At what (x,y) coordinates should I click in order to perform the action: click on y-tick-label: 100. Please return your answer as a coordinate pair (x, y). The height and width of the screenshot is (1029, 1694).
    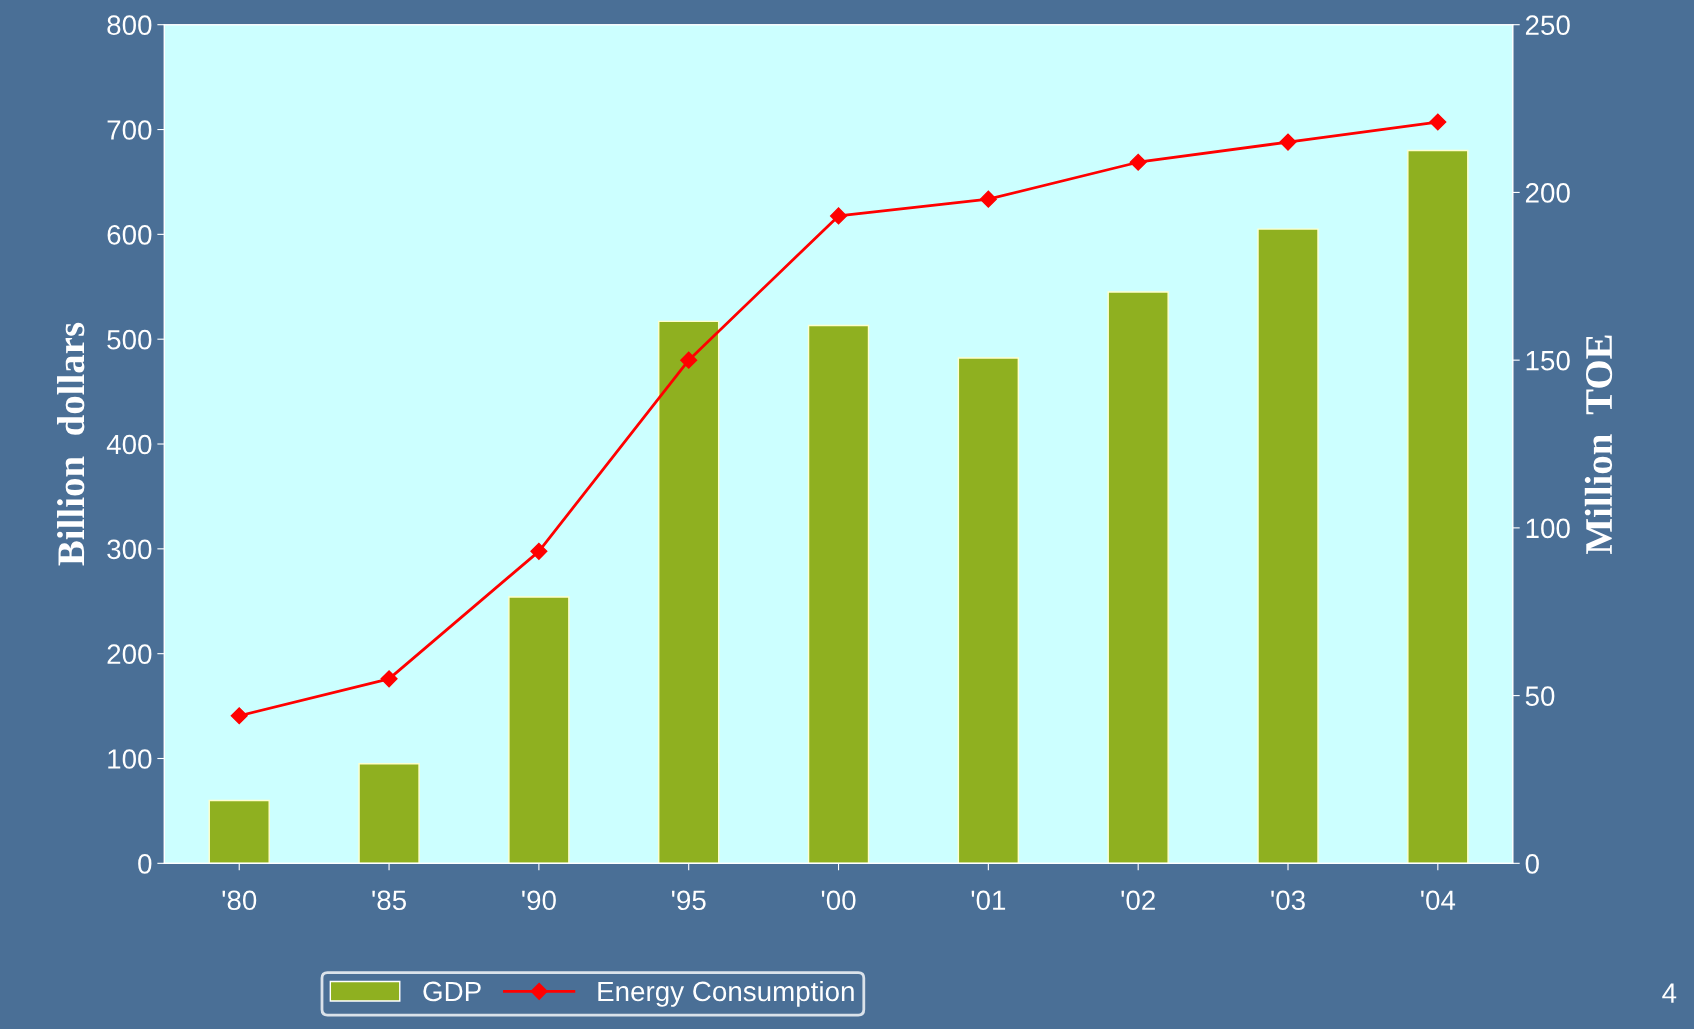
    Looking at the image, I should click on (130, 759).